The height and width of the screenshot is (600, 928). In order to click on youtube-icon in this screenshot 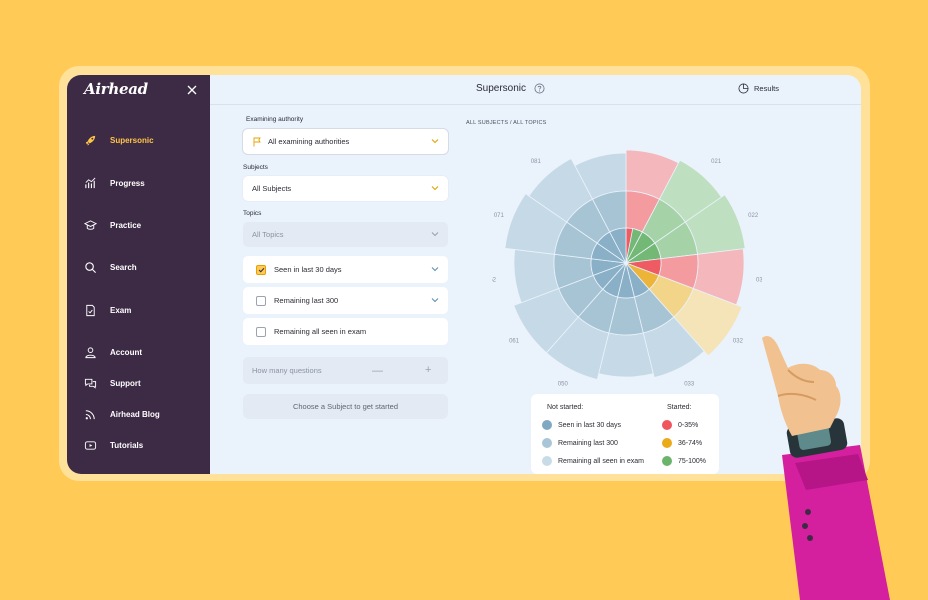, I will do `click(90, 445)`.